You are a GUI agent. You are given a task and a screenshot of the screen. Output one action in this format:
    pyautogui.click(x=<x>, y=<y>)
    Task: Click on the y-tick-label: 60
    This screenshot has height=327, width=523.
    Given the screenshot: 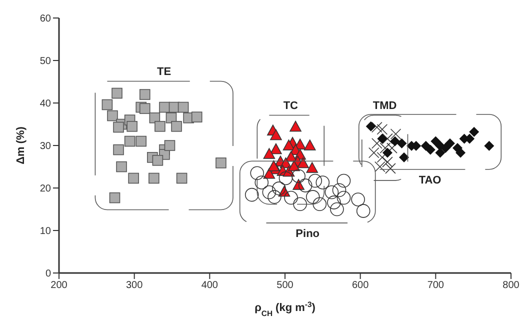 What is the action you would take?
    pyautogui.click(x=46, y=19)
    